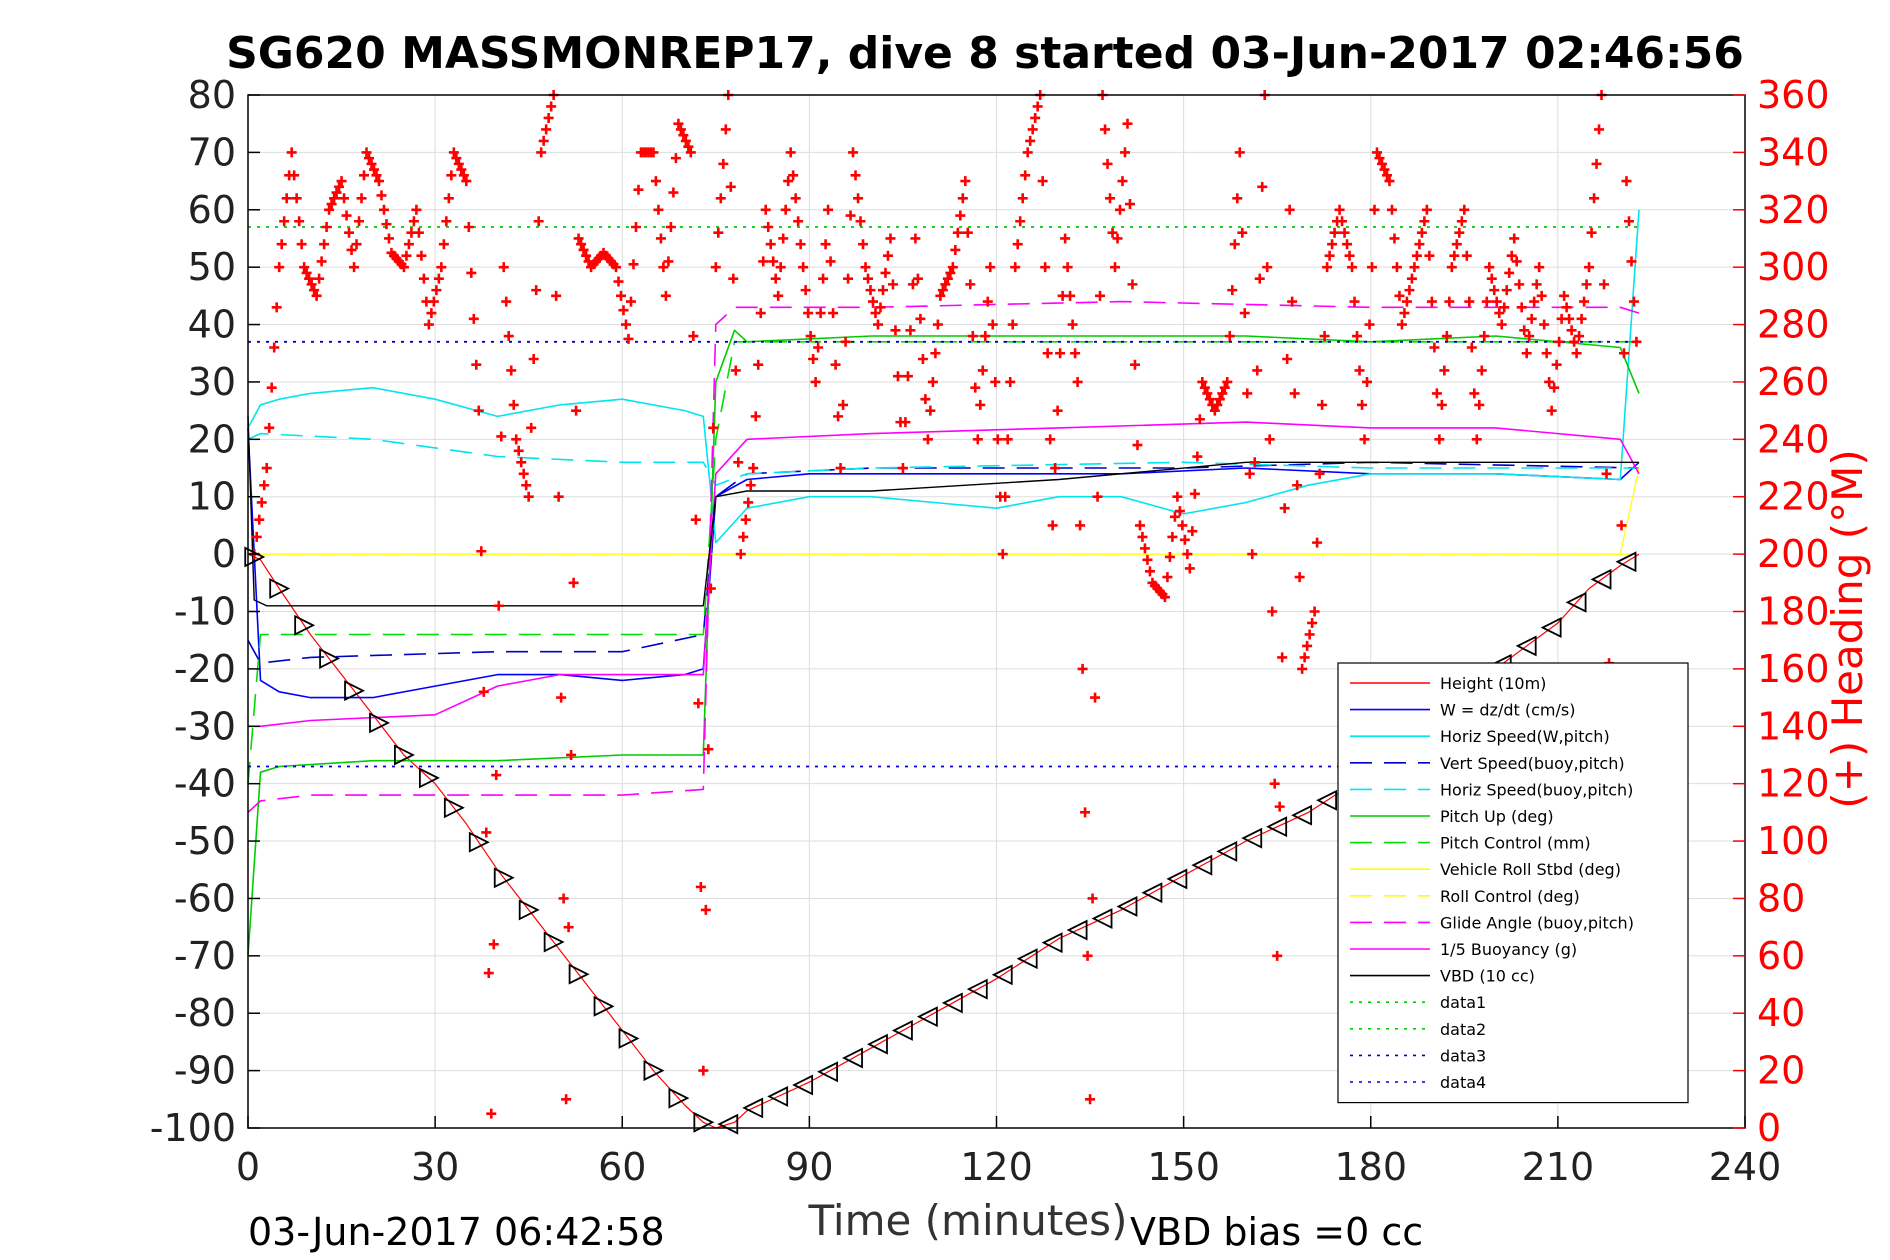 This screenshot has height=1260, width=1890. I want to click on y-right-tick-label: 340, so click(1793, 152).